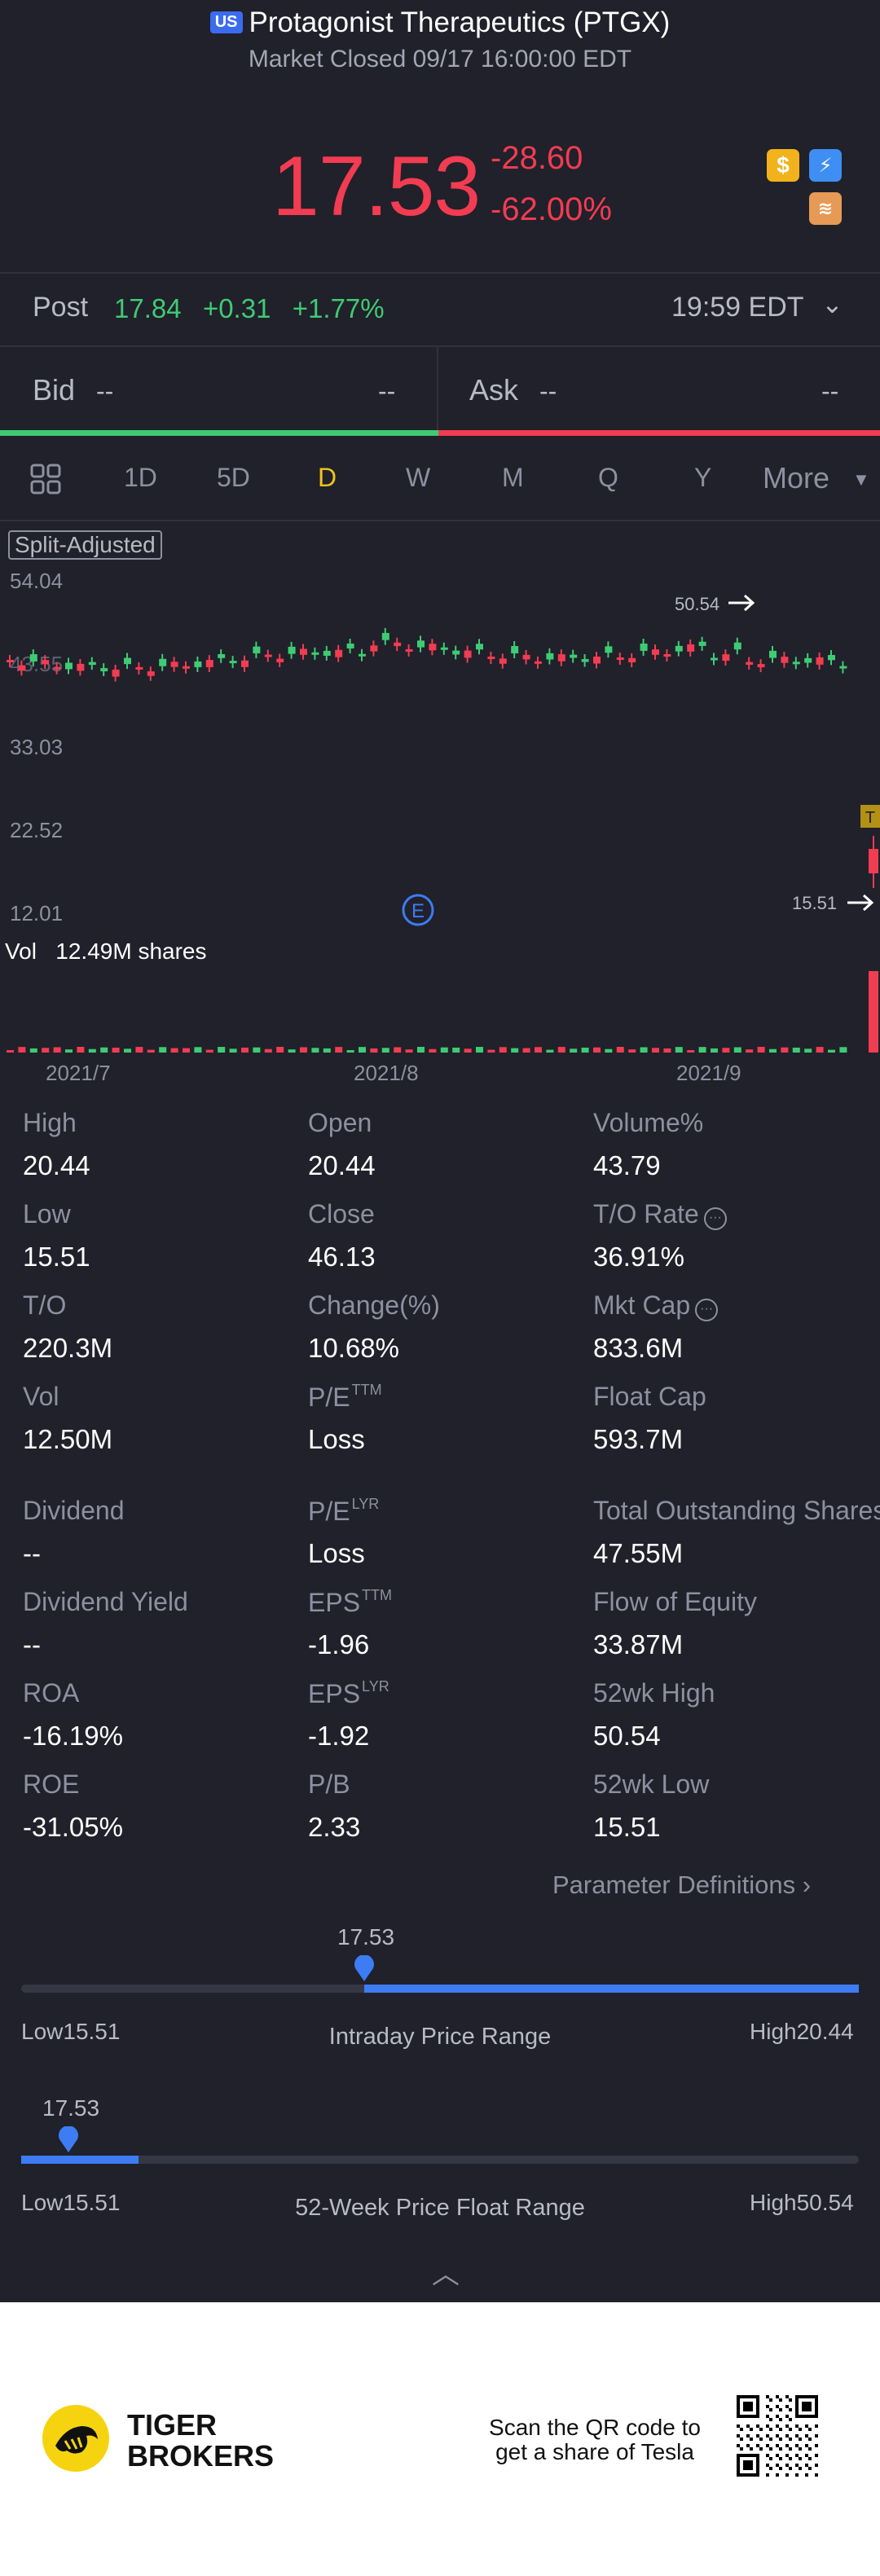 The height and width of the screenshot is (2576, 880). I want to click on tab-m: M, so click(513, 477).